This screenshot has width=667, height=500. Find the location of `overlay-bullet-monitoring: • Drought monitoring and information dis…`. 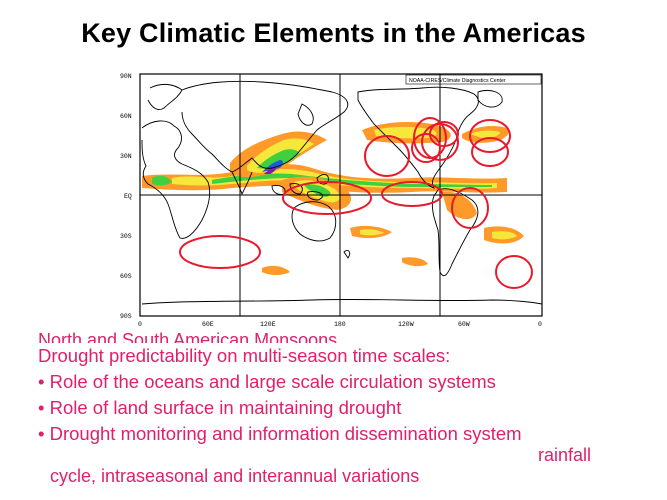

overlay-bullet-monitoring: • Drought monitoring and information dis… is located at coordinates (280, 433).